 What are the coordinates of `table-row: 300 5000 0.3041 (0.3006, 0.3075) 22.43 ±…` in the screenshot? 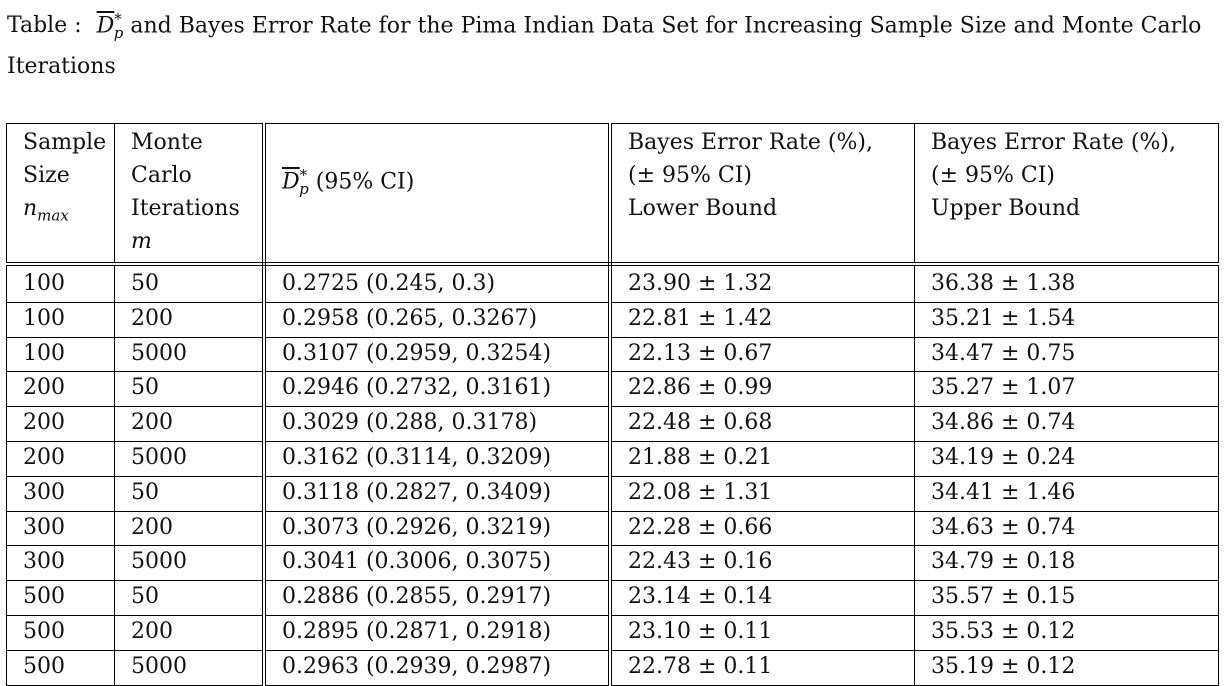 It's located at (612, 563).